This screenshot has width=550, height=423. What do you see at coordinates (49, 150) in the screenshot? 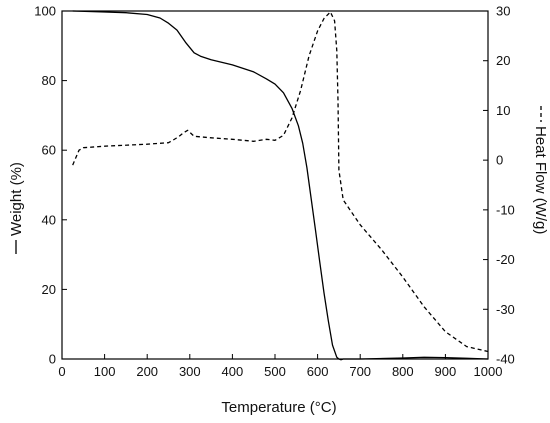
I see `left-y-tick-label: 60` at bounding box center [49, 150].